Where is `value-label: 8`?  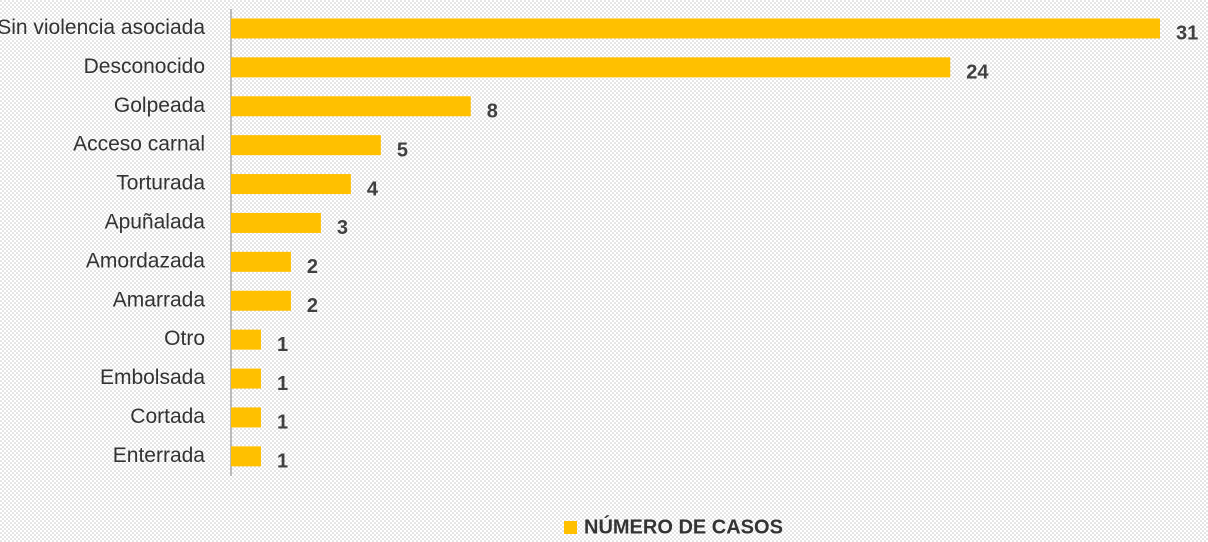 value-label: 8 is located at coordinates (492, 112).